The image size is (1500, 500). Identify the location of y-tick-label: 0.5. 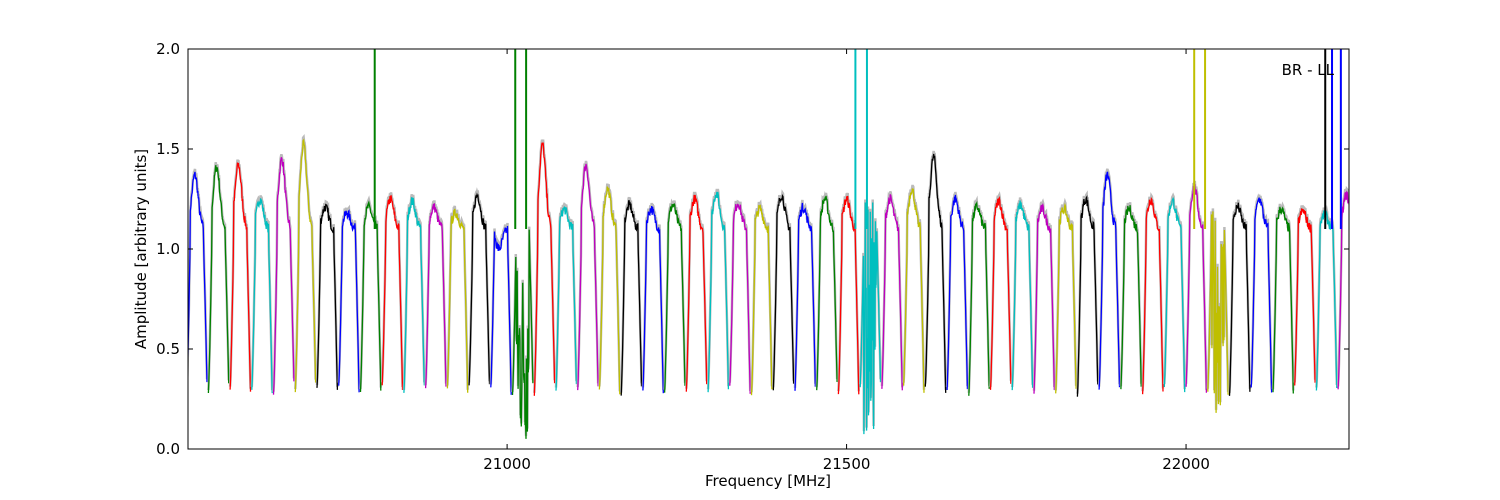
(168, 349).